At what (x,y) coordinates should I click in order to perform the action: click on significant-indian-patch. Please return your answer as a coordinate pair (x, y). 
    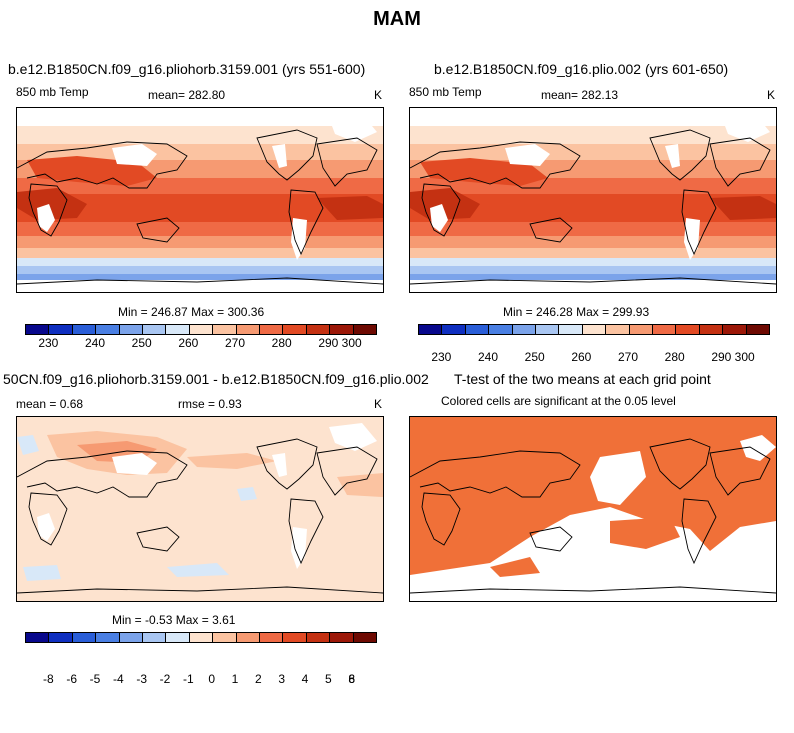
    Looking at the image, I should click on (515, 567).